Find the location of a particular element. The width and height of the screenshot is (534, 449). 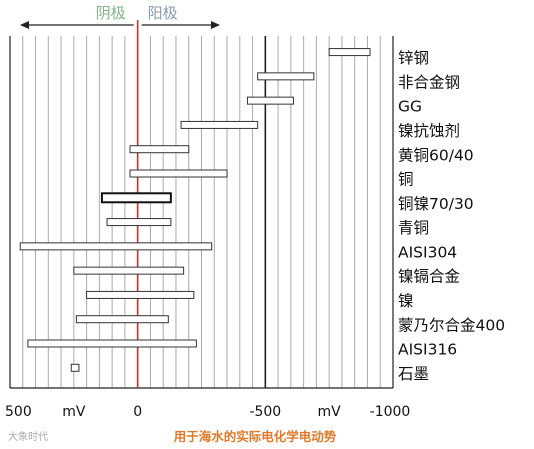

direction-header: 阴极 阳极 is located at coordinates (120, 16).